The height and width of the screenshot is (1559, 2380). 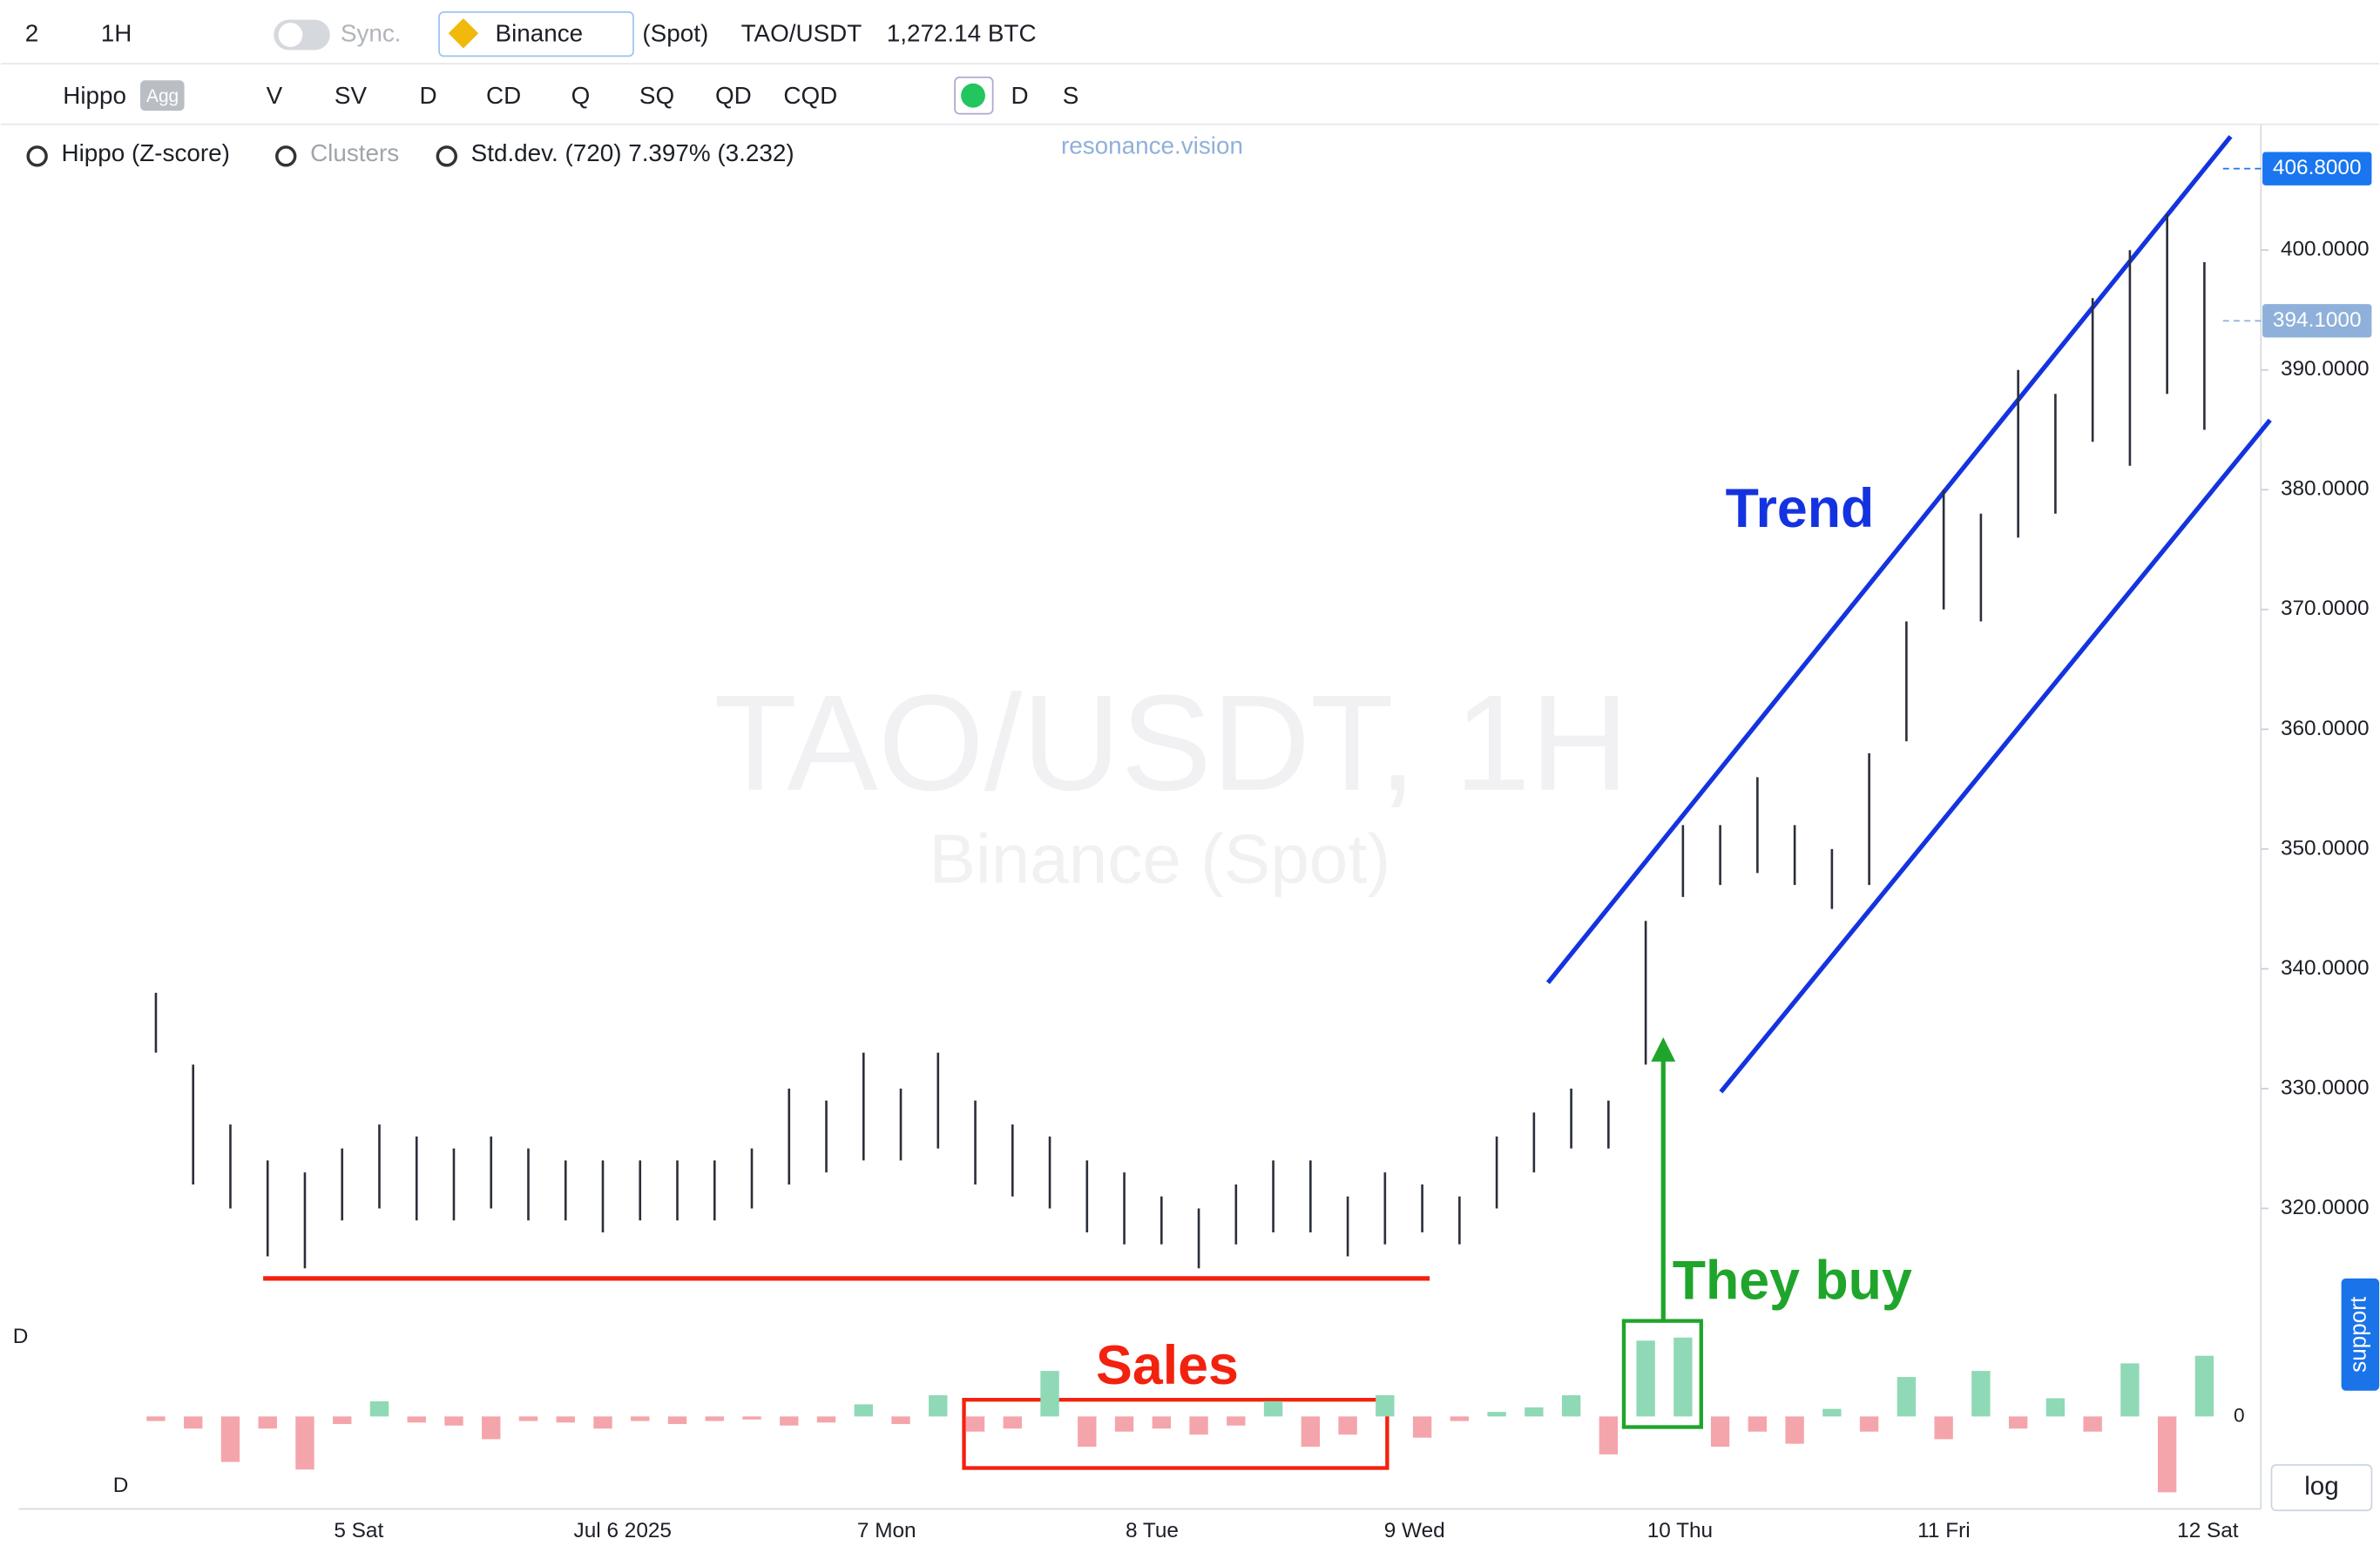 What do you see at coordinates (1662, 1374) in the screenshot?
I see `buy-box` at bounding box center [1662, 1374].